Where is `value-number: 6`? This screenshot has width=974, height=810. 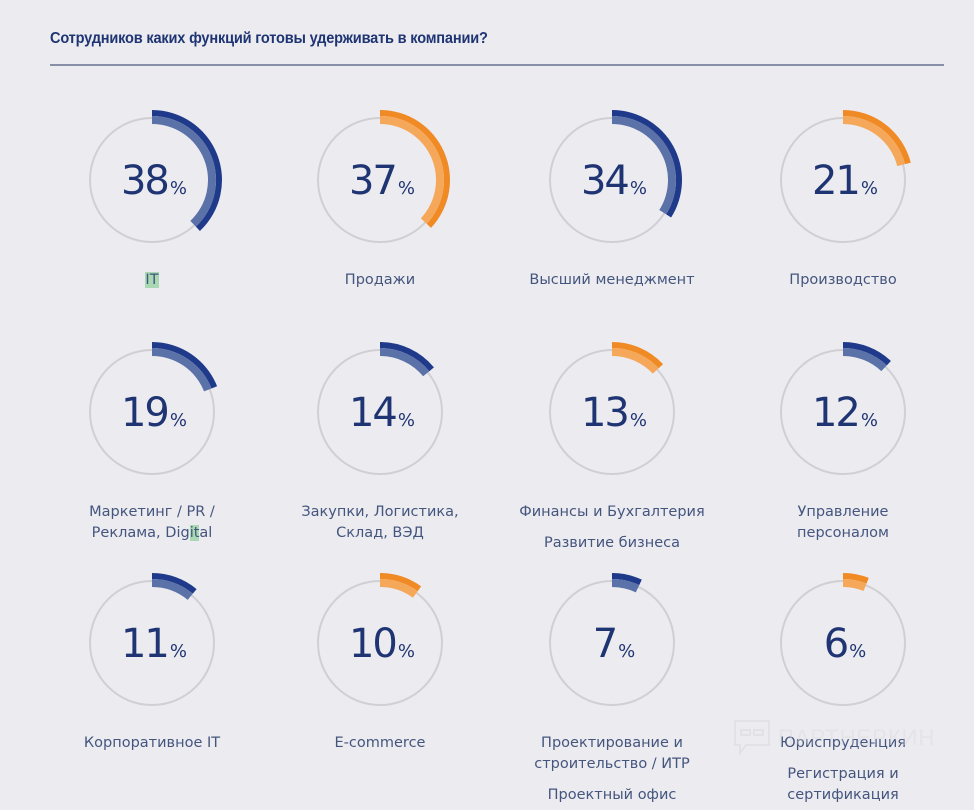 value-number: 6 is located at coordinates (835, 644).